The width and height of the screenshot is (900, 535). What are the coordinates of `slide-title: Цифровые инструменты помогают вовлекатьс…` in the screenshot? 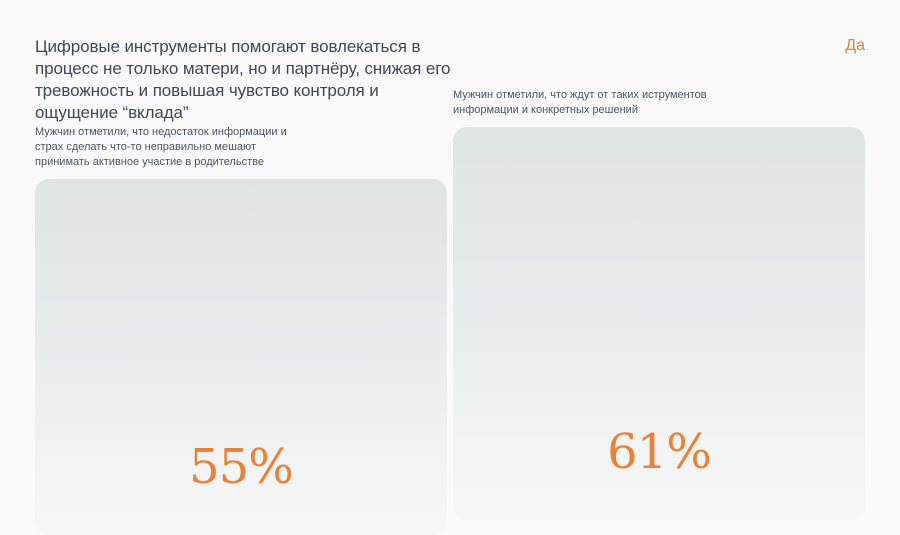 It's located at (243, 79).